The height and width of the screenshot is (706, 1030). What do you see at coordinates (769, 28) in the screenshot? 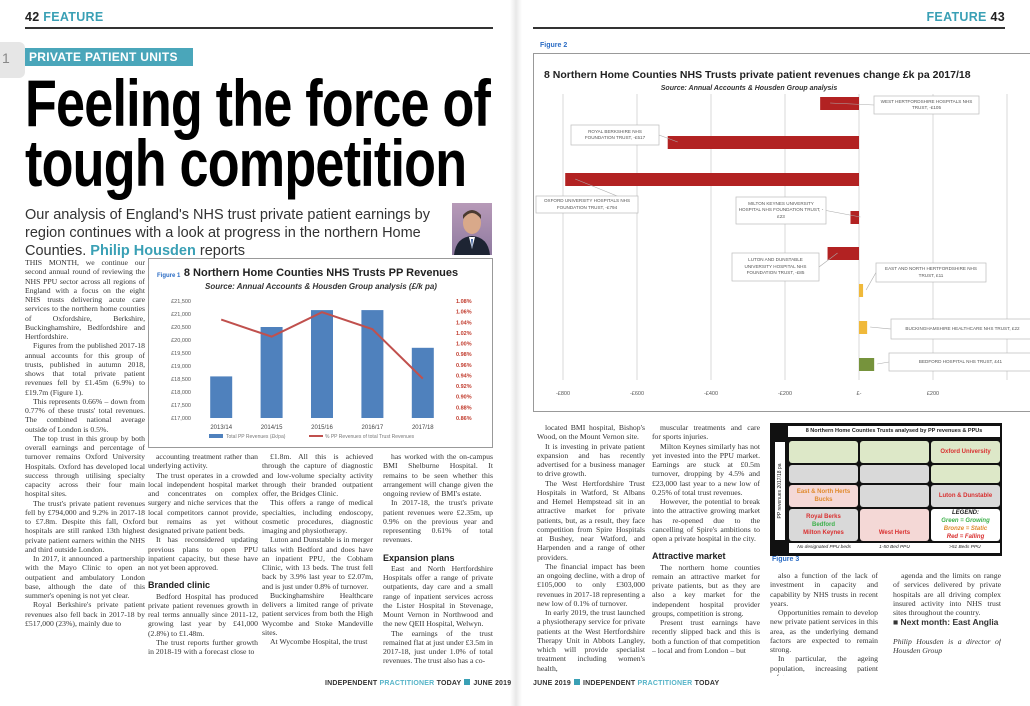
I see `header-rule` at bounding box center [769, 28].